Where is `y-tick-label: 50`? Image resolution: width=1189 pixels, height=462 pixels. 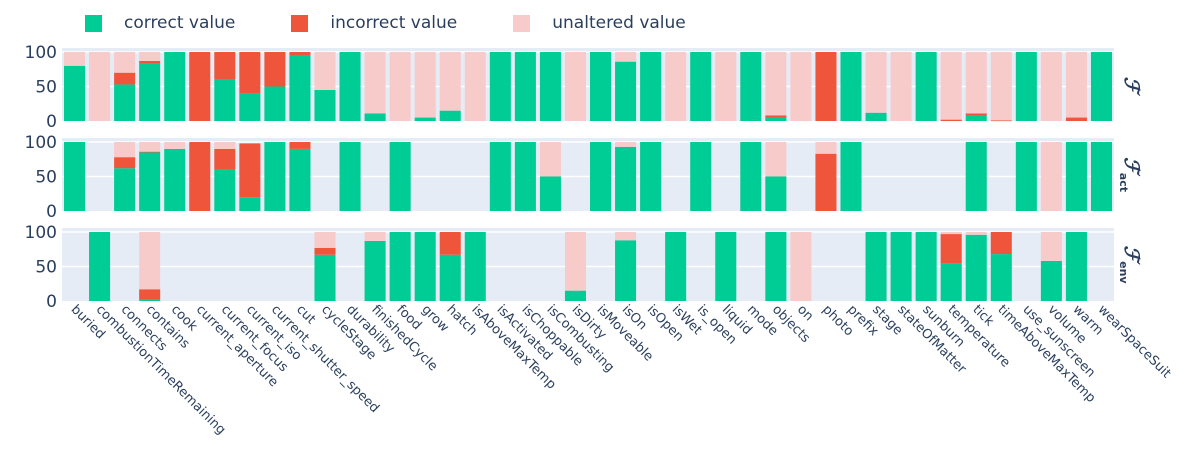 y-tick-label: 50 is located at coordinates (46, 178).